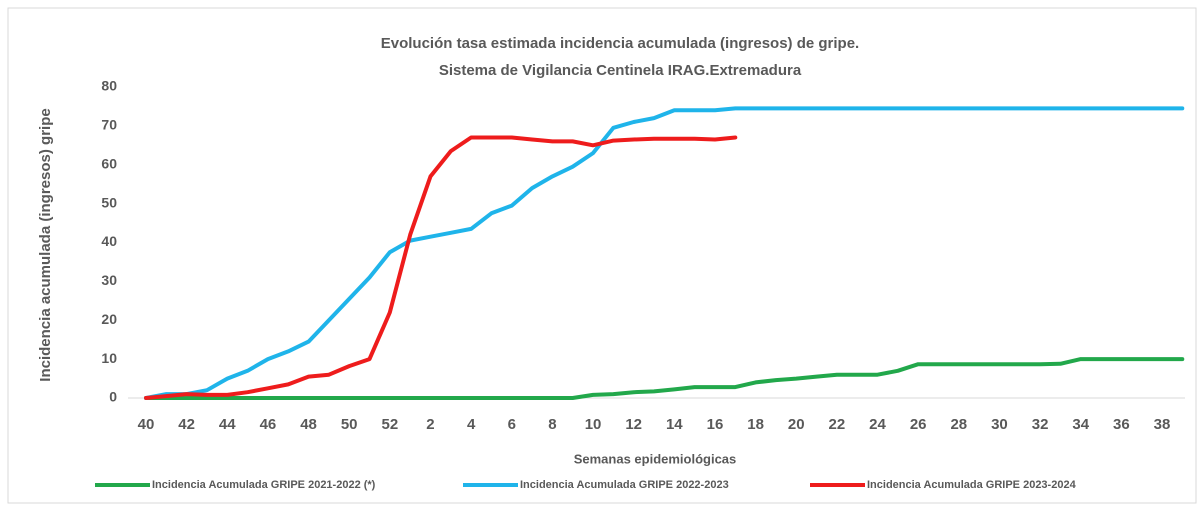 Image resolution: width=1204 pixels, height=516 pixels. I want to click on x-tick-label: 2, so click(430, 424).